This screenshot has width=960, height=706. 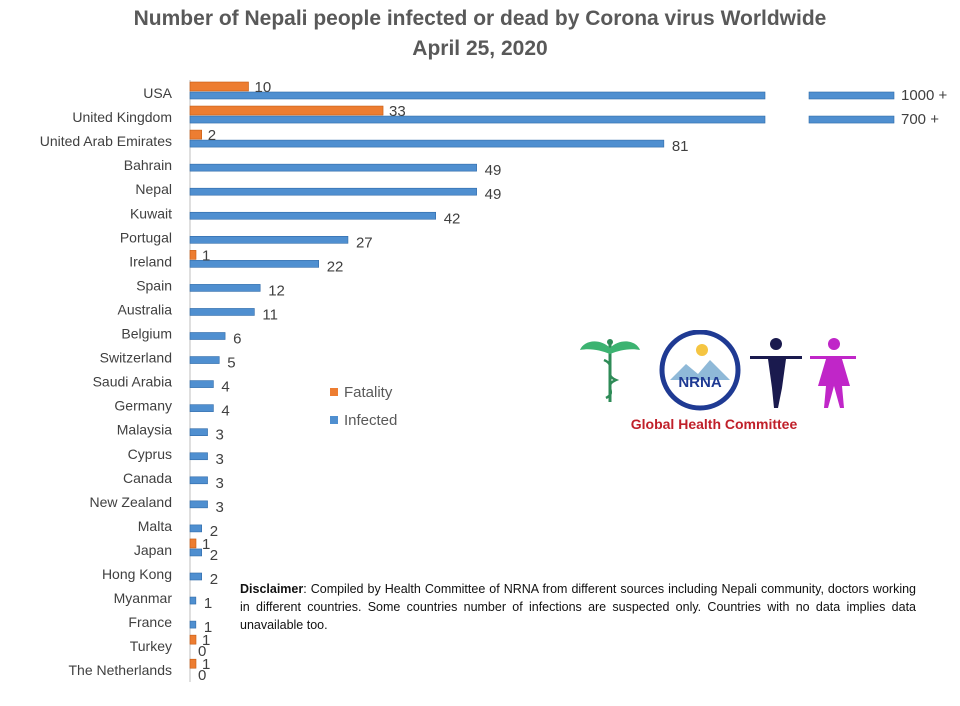 What do you see at coordinates (452, 218) in the screenshot?
I see `value-label-infected-kuwait: 42` at bounding box center [452, 218].